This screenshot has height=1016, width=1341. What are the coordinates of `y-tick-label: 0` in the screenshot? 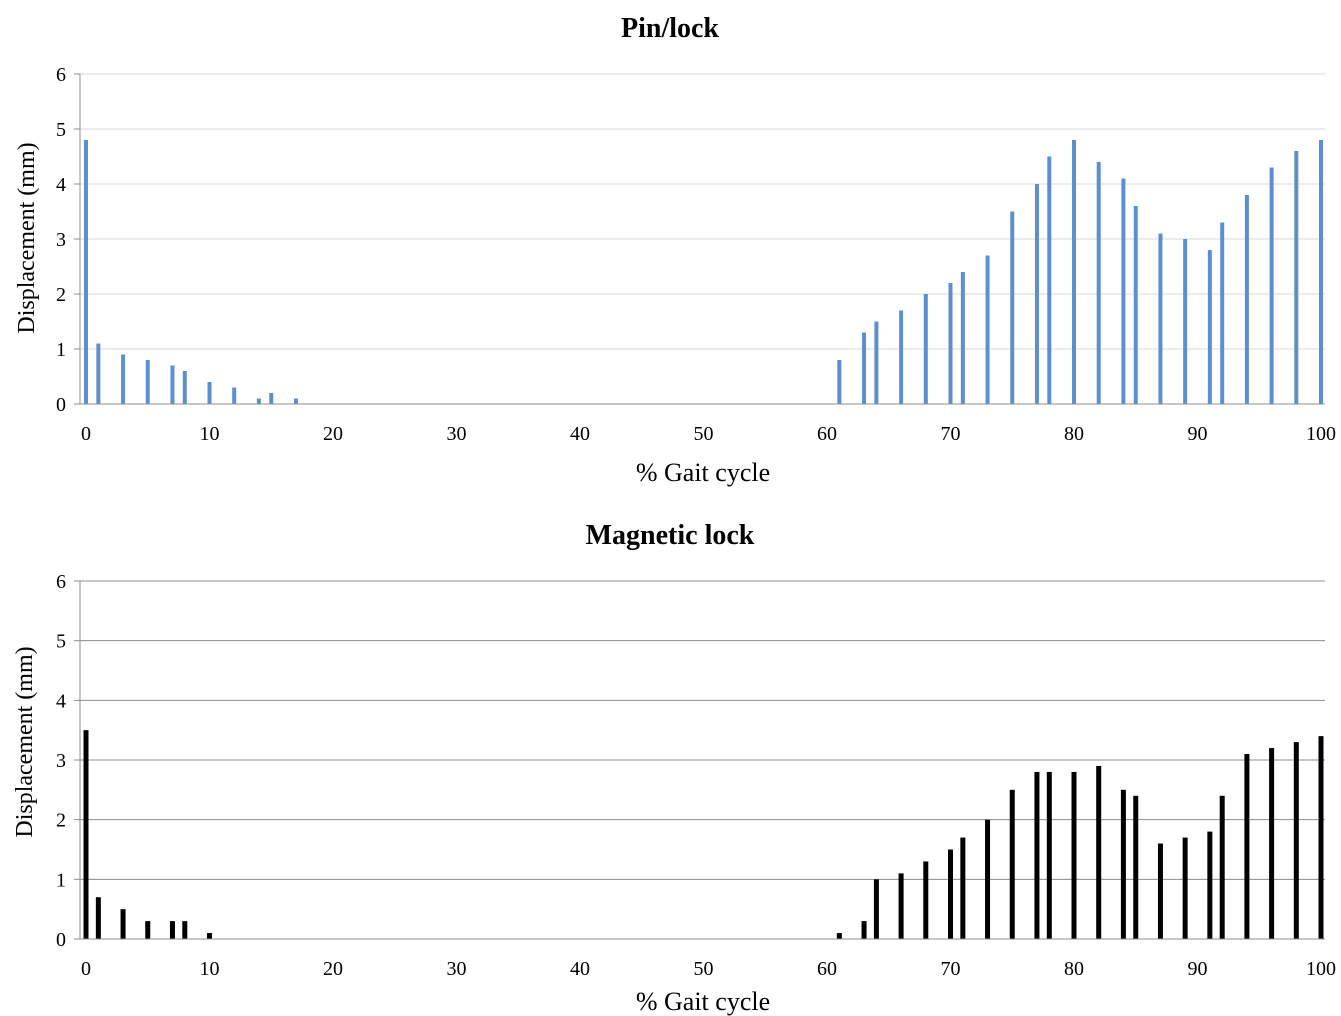 It's located at (61, 405).